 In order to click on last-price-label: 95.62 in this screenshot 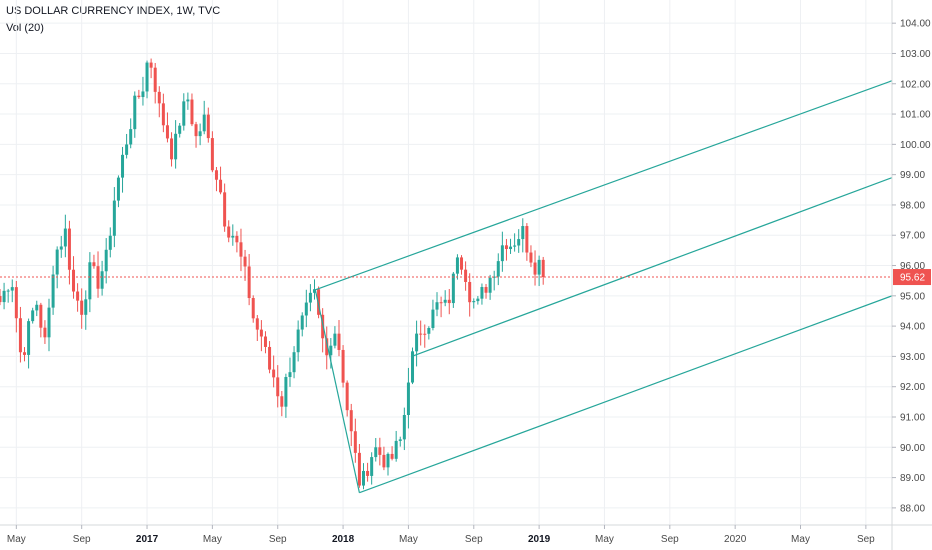, I will do `click(912, 278)`.